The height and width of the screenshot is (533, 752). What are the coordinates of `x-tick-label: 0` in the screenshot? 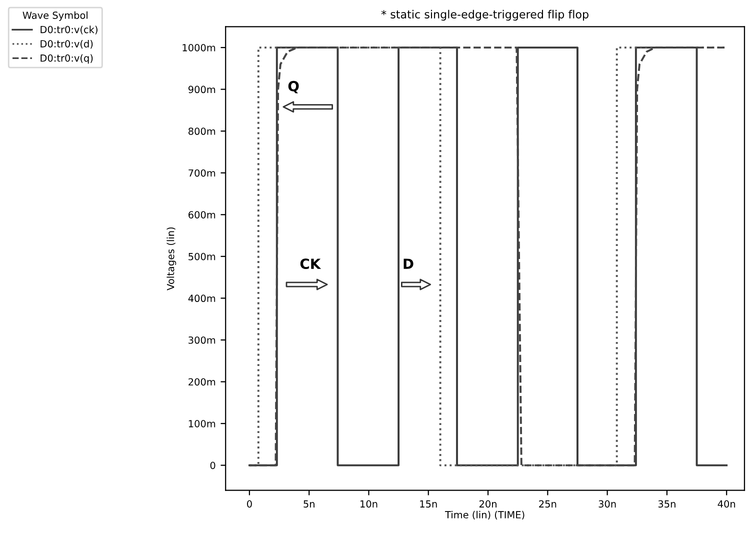 It's located at (249, 504).